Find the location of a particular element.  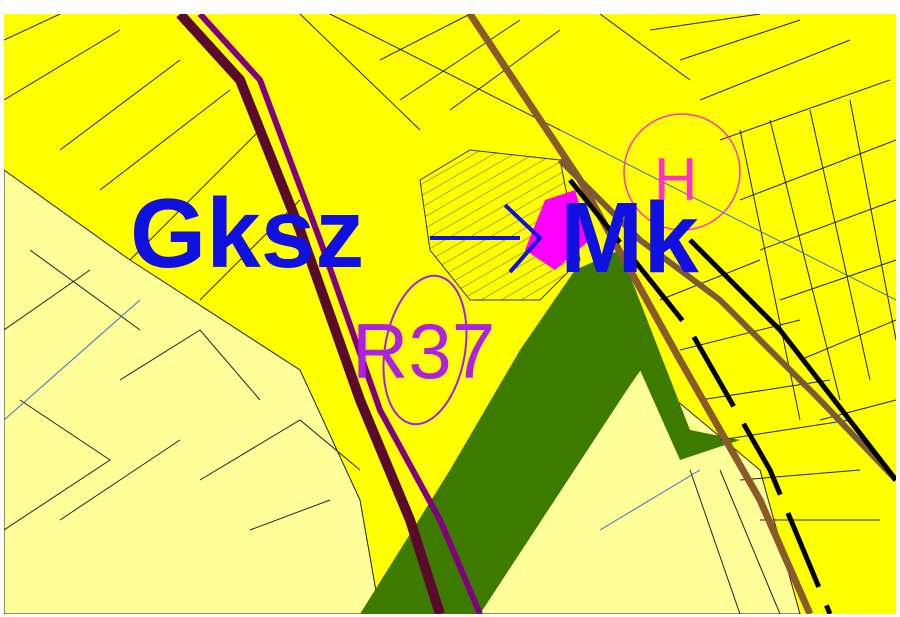

road-circle is located at coordinates (425, 350).